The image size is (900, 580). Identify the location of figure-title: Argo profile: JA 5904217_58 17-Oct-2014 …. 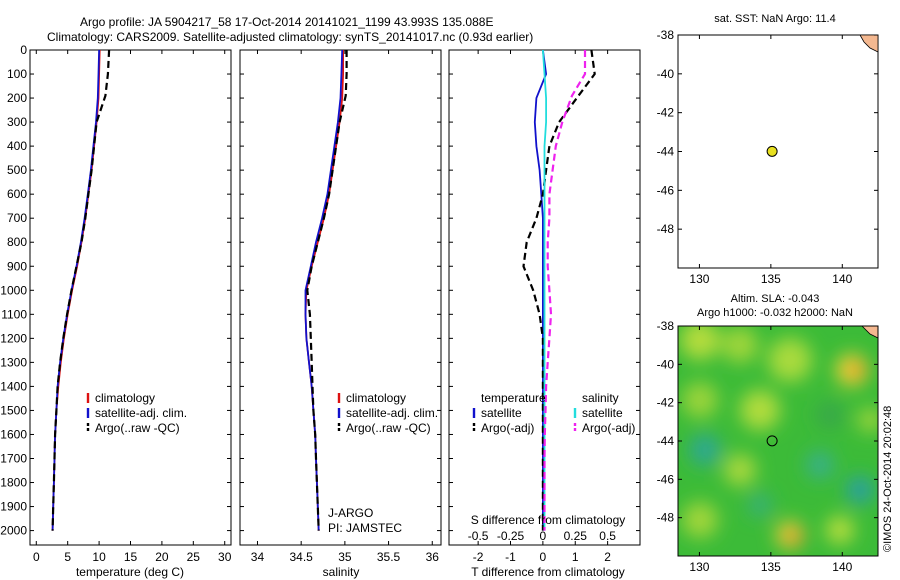
(286, 22).